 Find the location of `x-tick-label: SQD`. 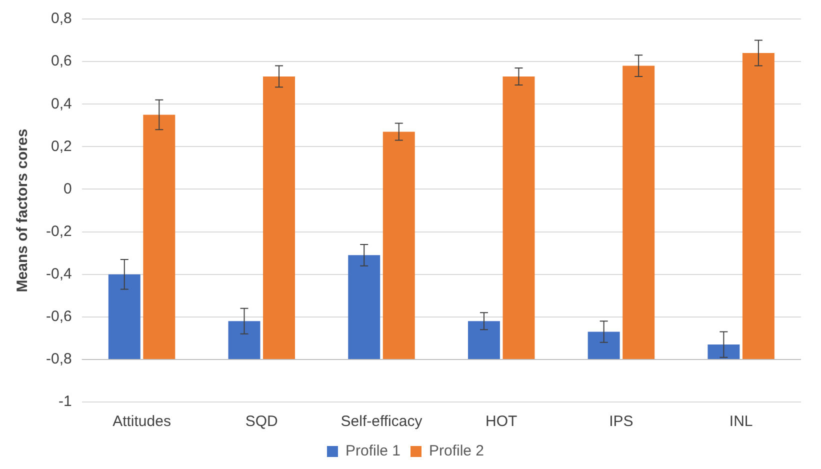

x-tick-label: SQD is located at coordinates (261, 421).